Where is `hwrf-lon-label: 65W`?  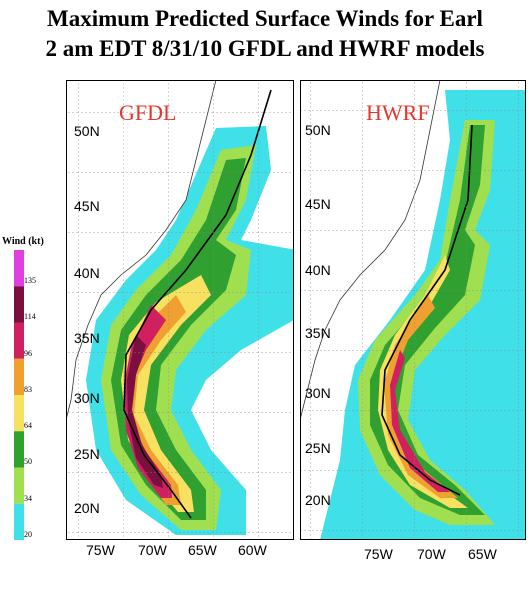 hwrf-lon-label: 65W is located at coordinates (482, 554).